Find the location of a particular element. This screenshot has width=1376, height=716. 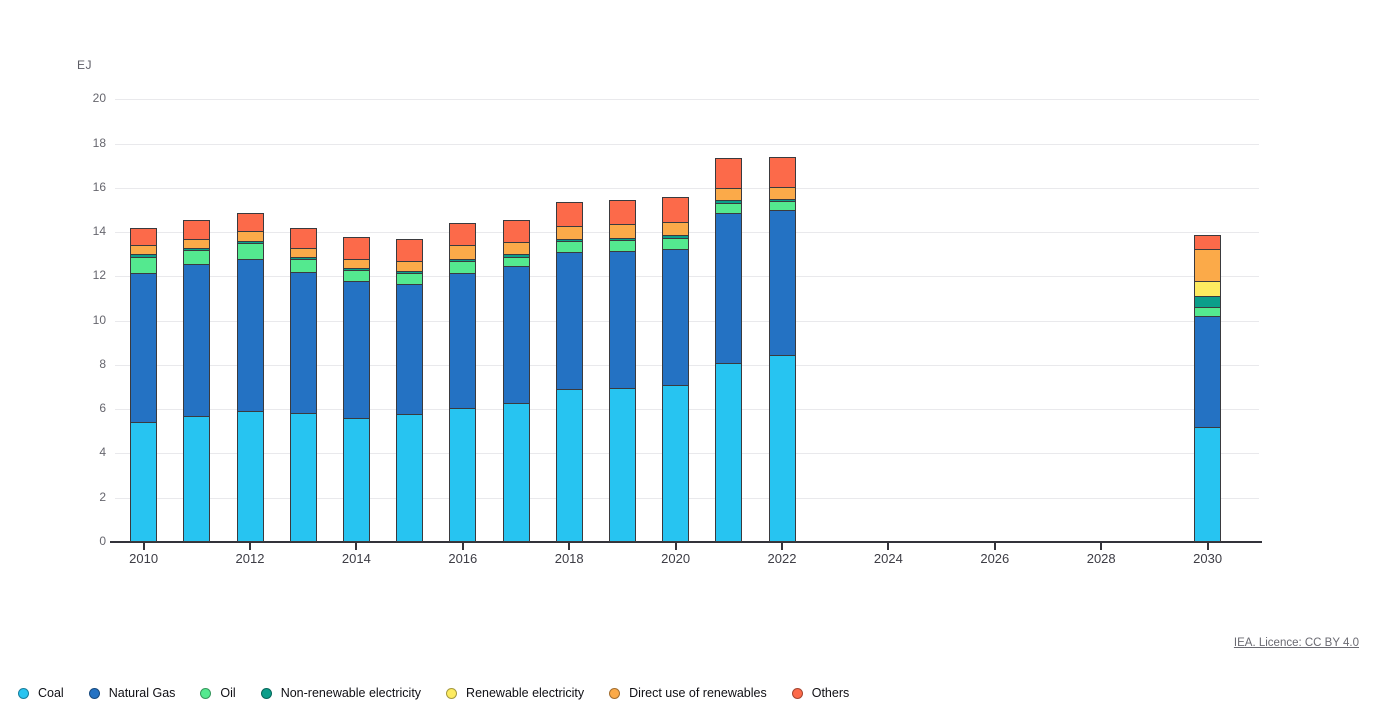

bar-2010-direct-use-of-renewables is located at coordinates (144, 250).